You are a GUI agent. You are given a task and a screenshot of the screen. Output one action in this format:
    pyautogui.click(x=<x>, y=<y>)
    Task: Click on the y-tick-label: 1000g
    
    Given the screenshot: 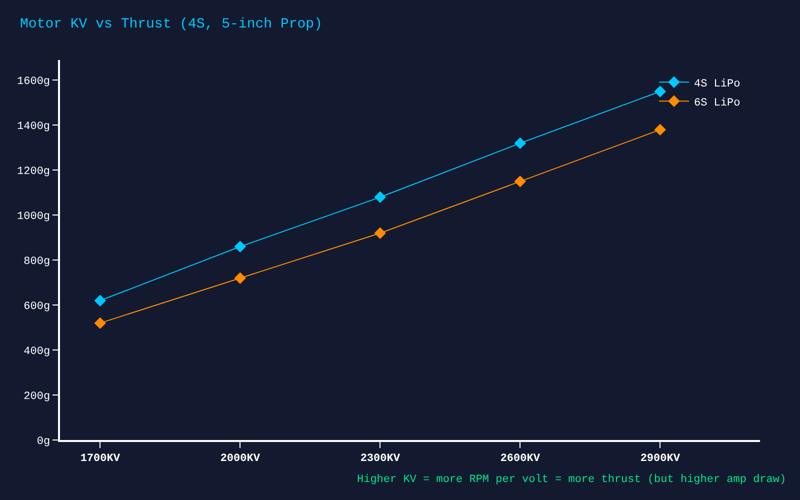 What is the action you would take?
    pyautogui.click(x=33, y=217)
    